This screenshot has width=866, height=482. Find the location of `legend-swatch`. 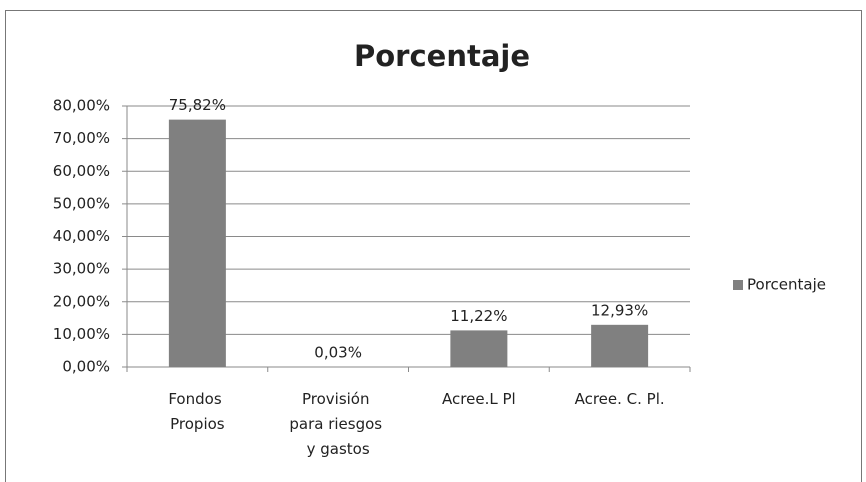

legend-swatch is located at coordinates (738, 285).